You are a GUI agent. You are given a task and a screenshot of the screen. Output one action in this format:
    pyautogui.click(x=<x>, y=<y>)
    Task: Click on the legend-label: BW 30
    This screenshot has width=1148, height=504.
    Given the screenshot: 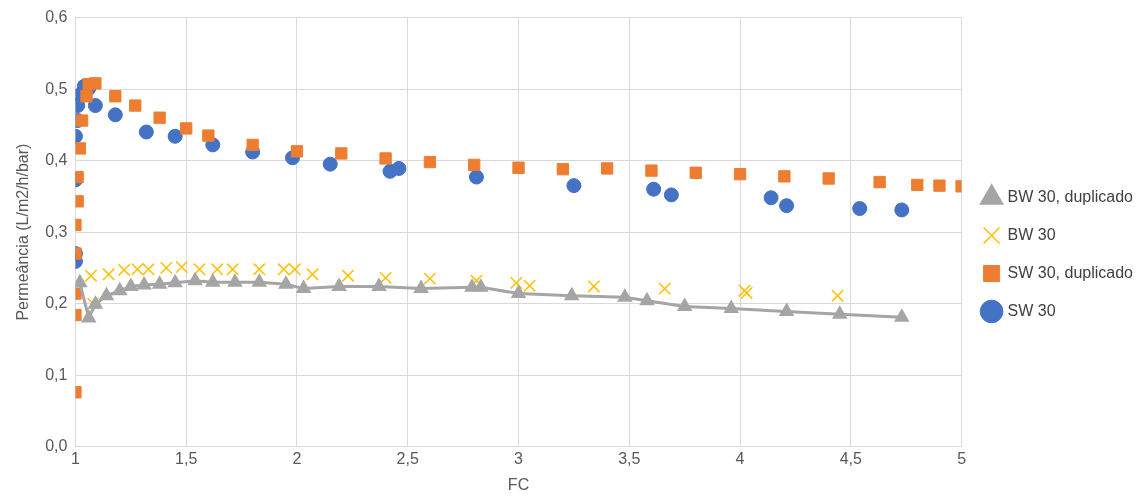 What is the action you would take?
    pyautogui.click(x=1031, y=234)
    